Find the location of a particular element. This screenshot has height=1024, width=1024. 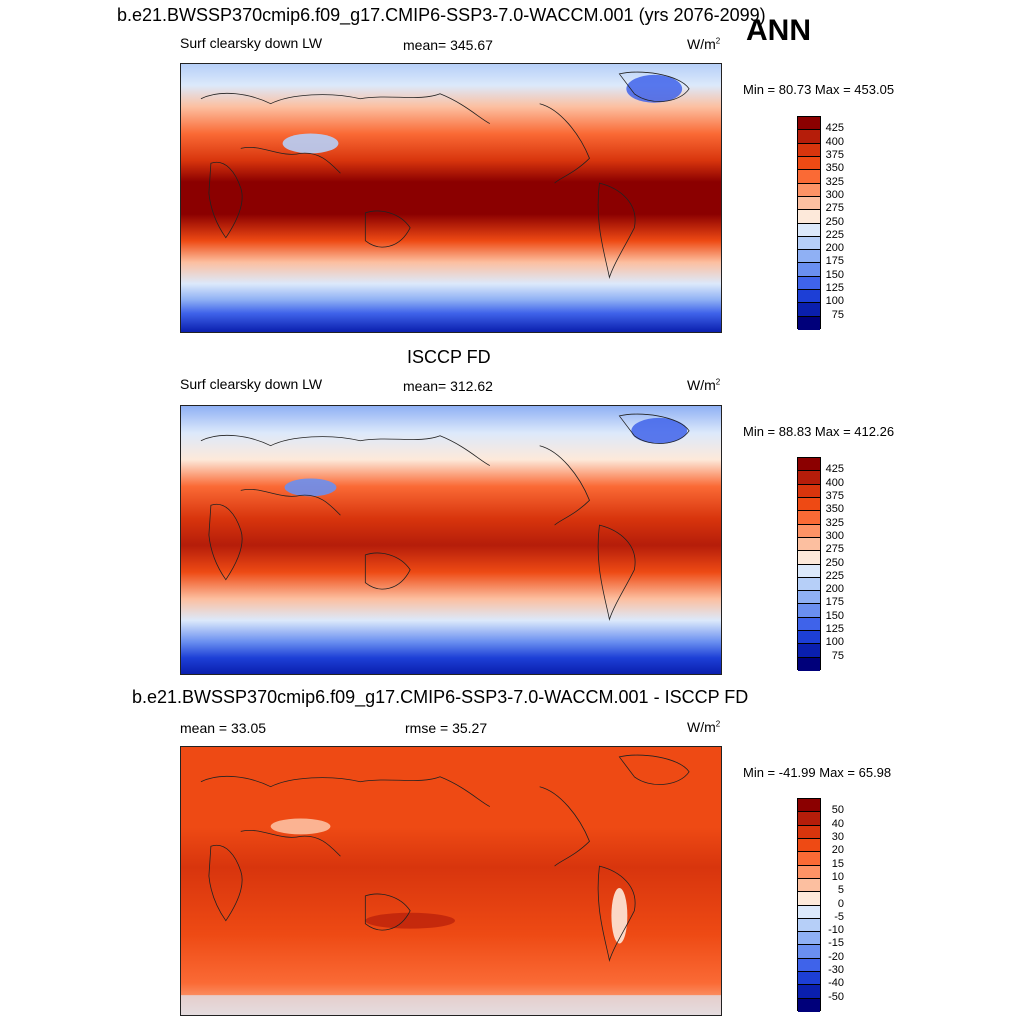

panel3-units: W/m2 is located at coordinates (704, 727).